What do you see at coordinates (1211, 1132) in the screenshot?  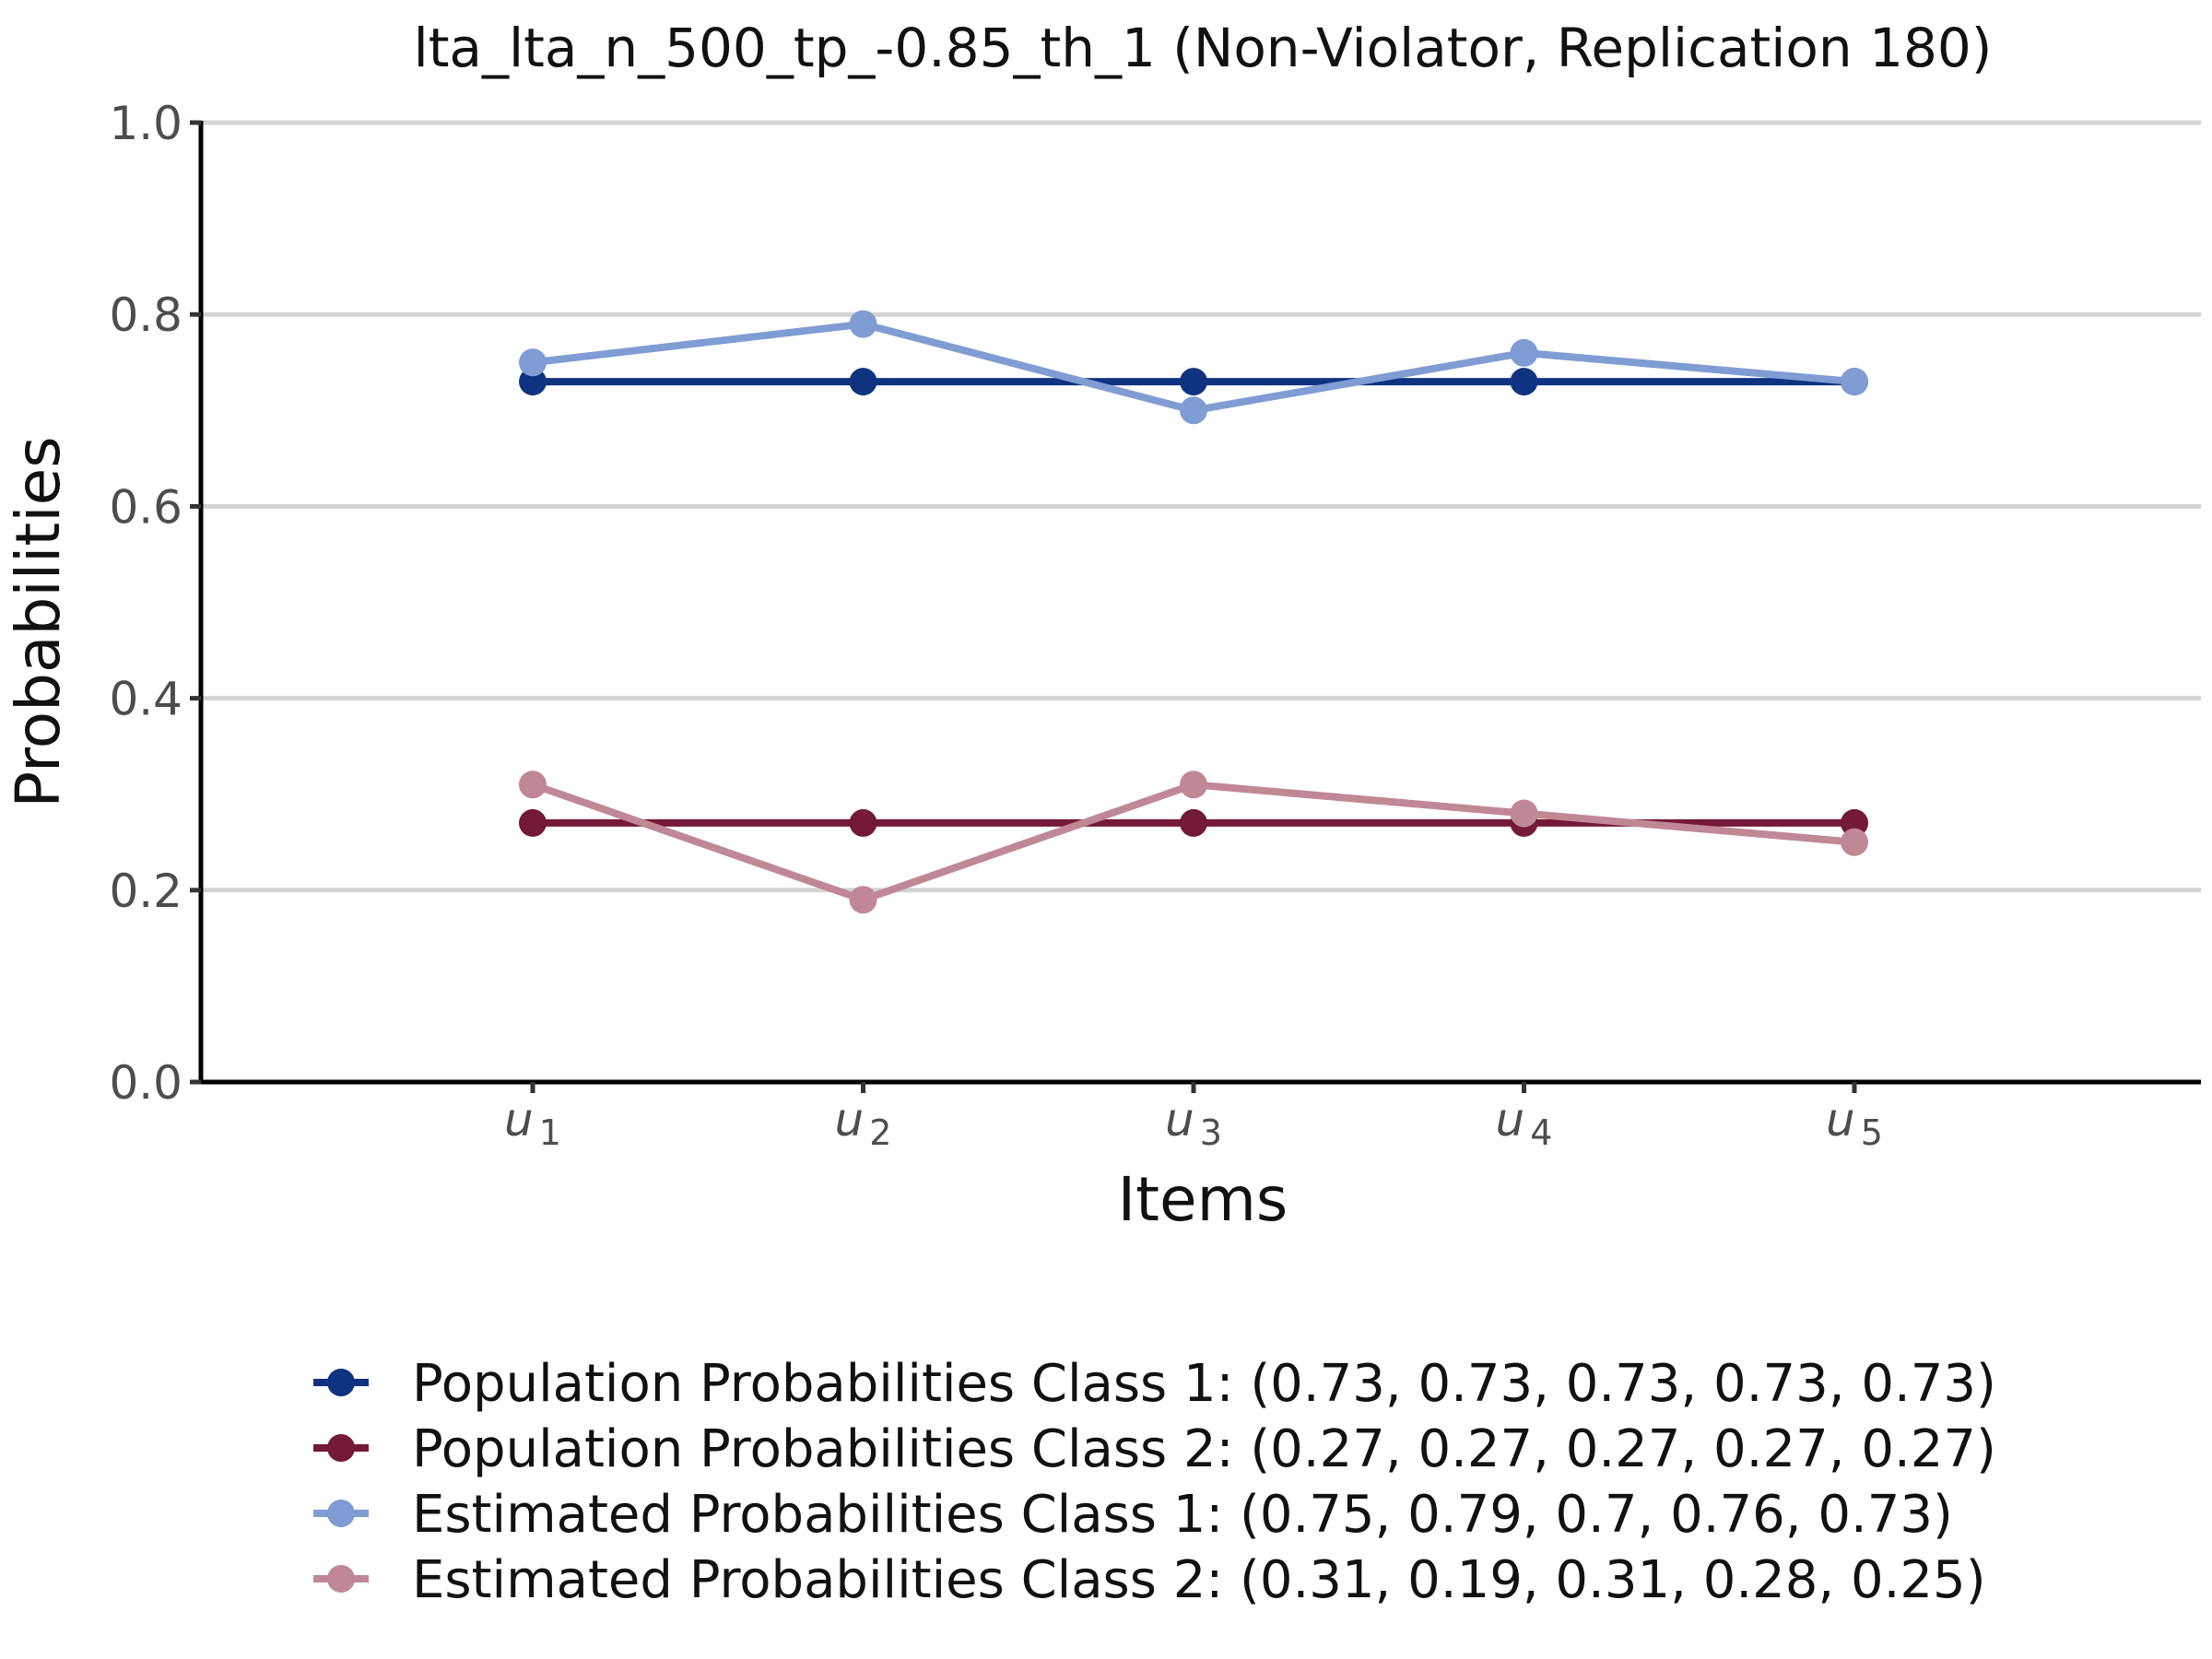 I see `x-tick-subscript: 3` at bounding box center [1211, 1132].